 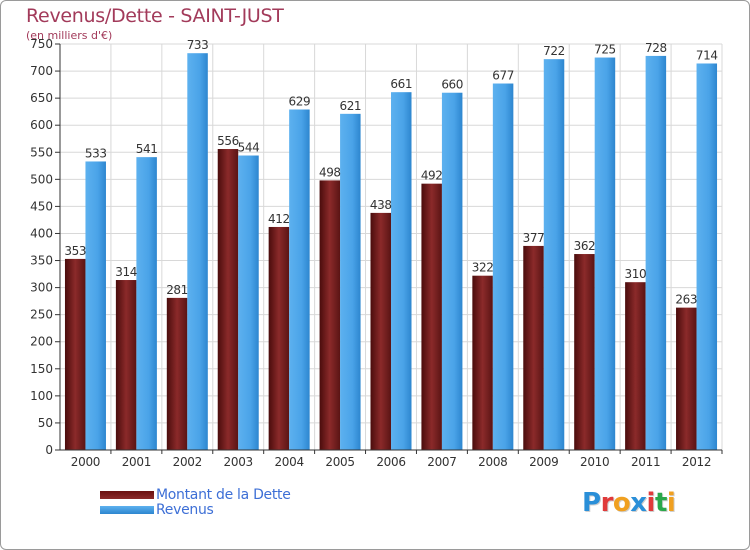 What do you see at coordinates (401, 84) in the screenshot?
I see `data-label: 661` at bounding box center [401, 84].